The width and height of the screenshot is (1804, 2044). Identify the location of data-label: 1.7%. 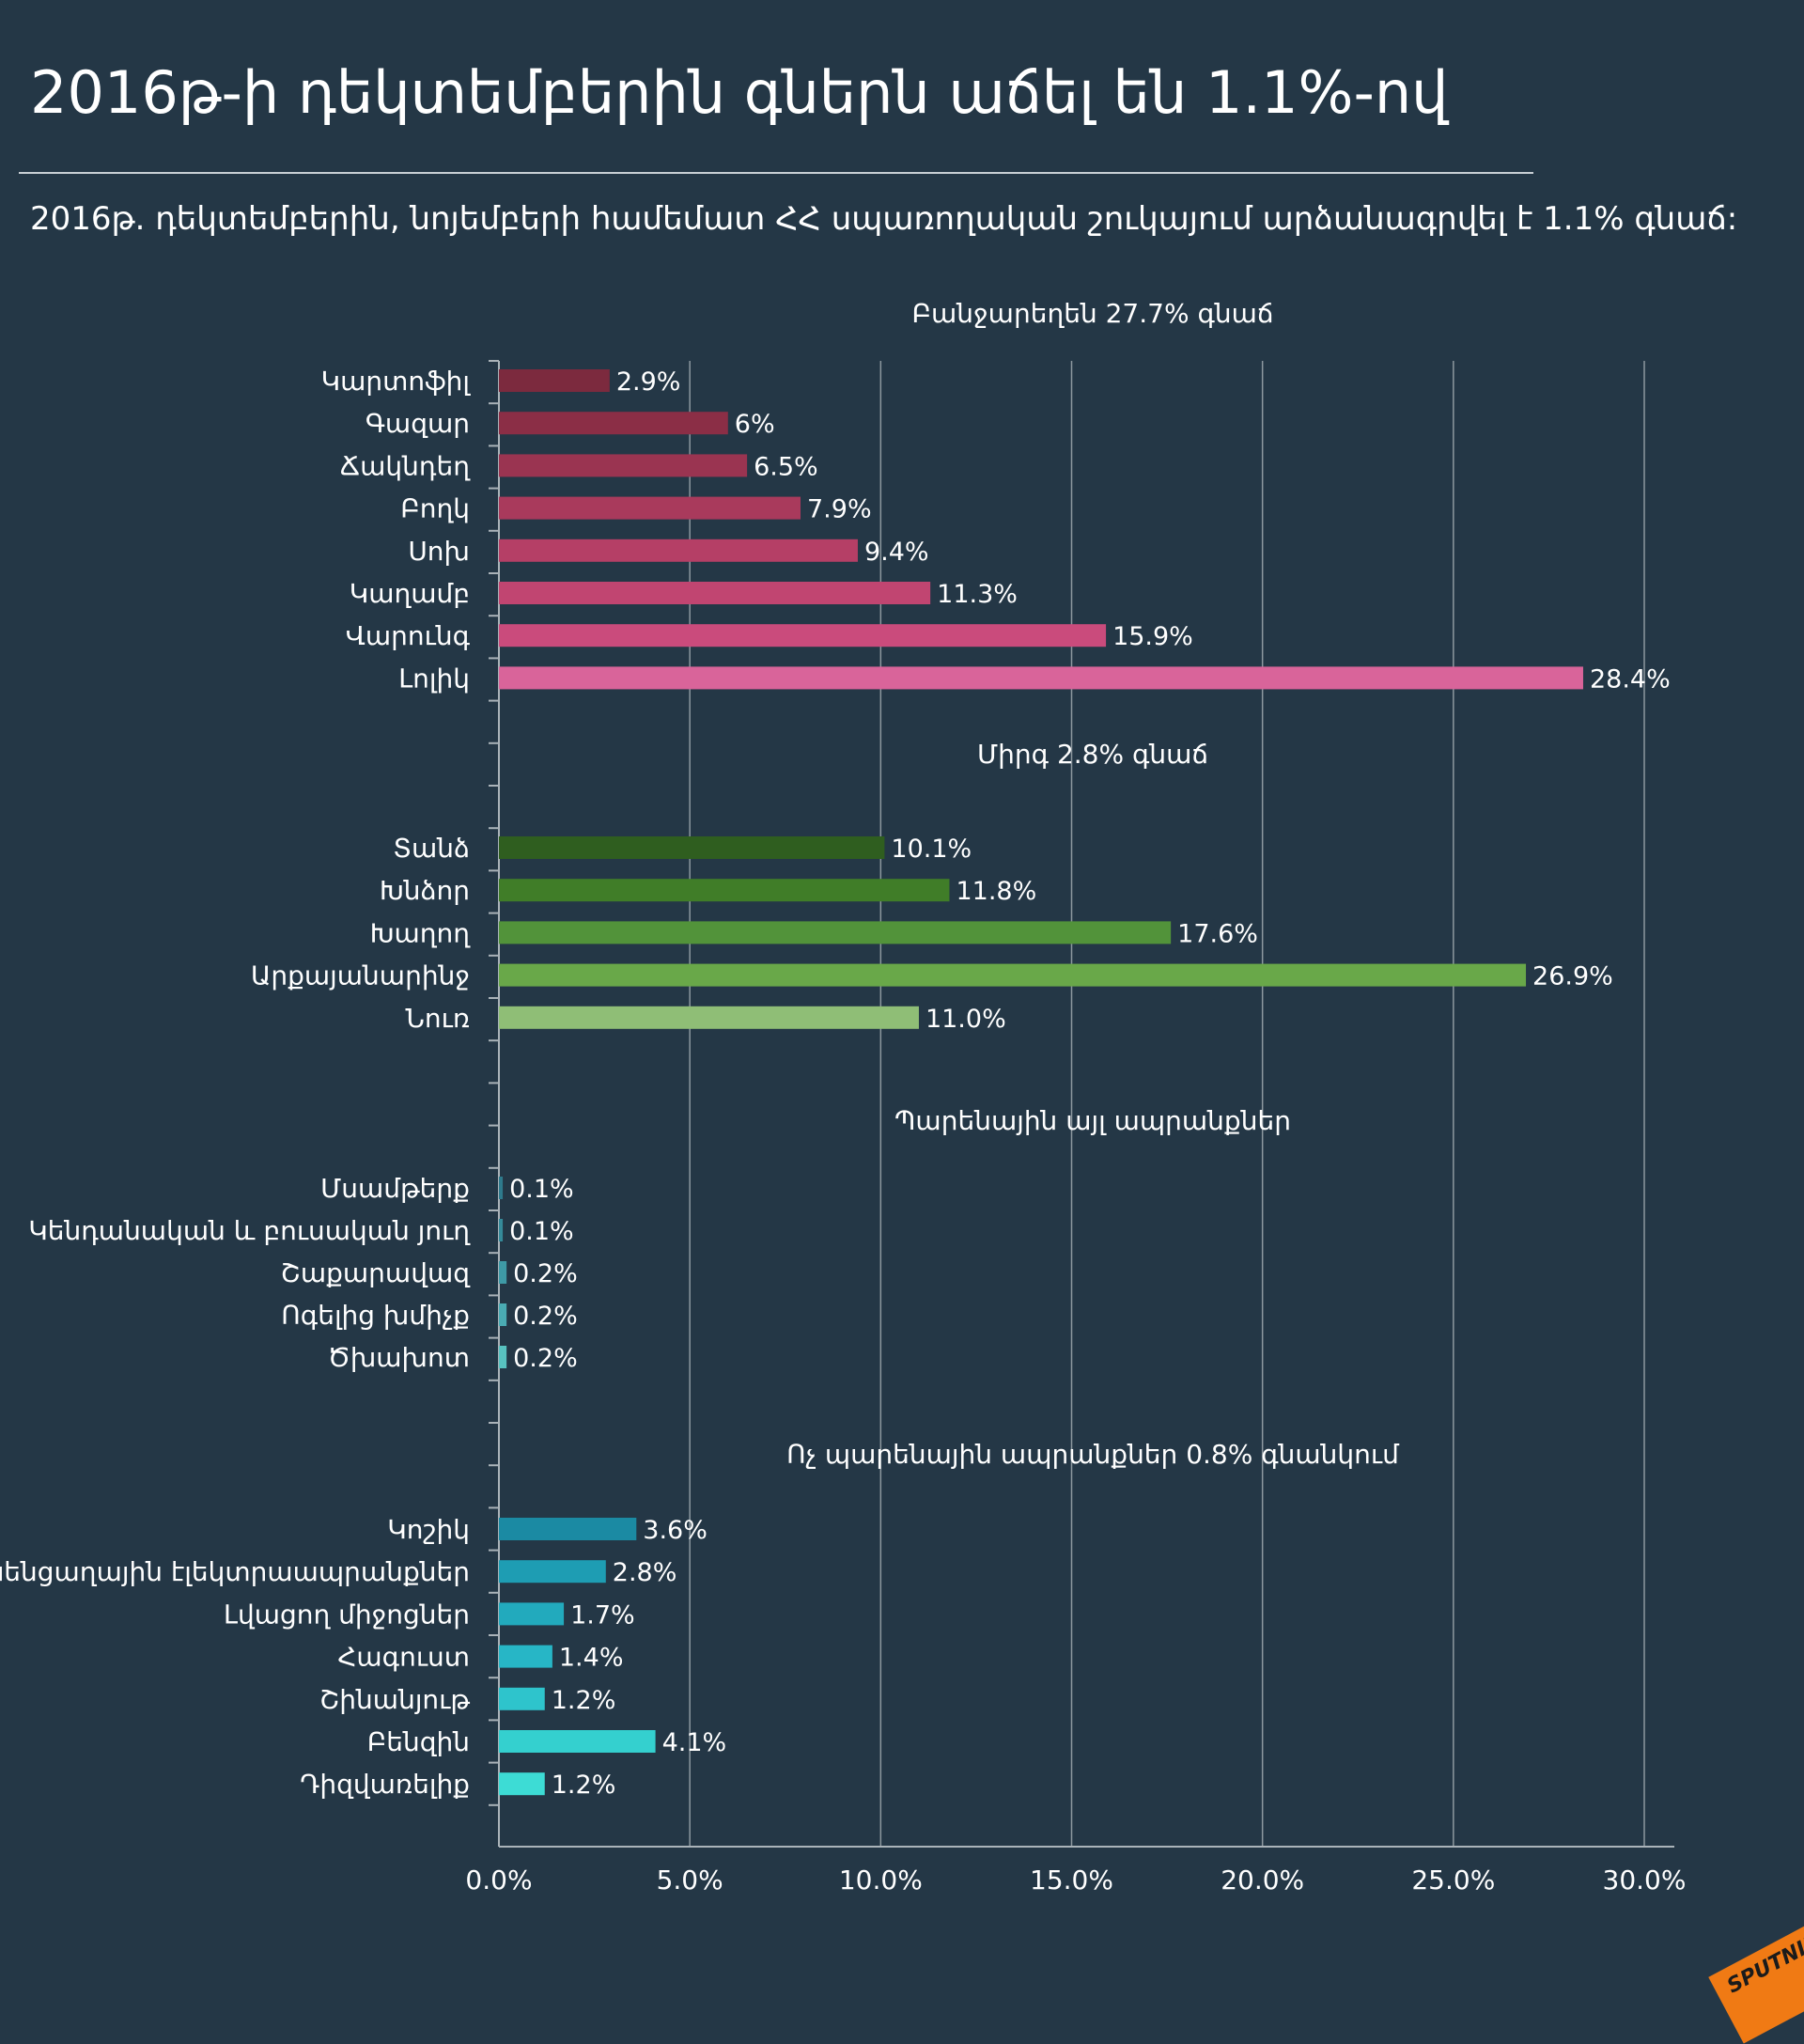
(602, 1615).